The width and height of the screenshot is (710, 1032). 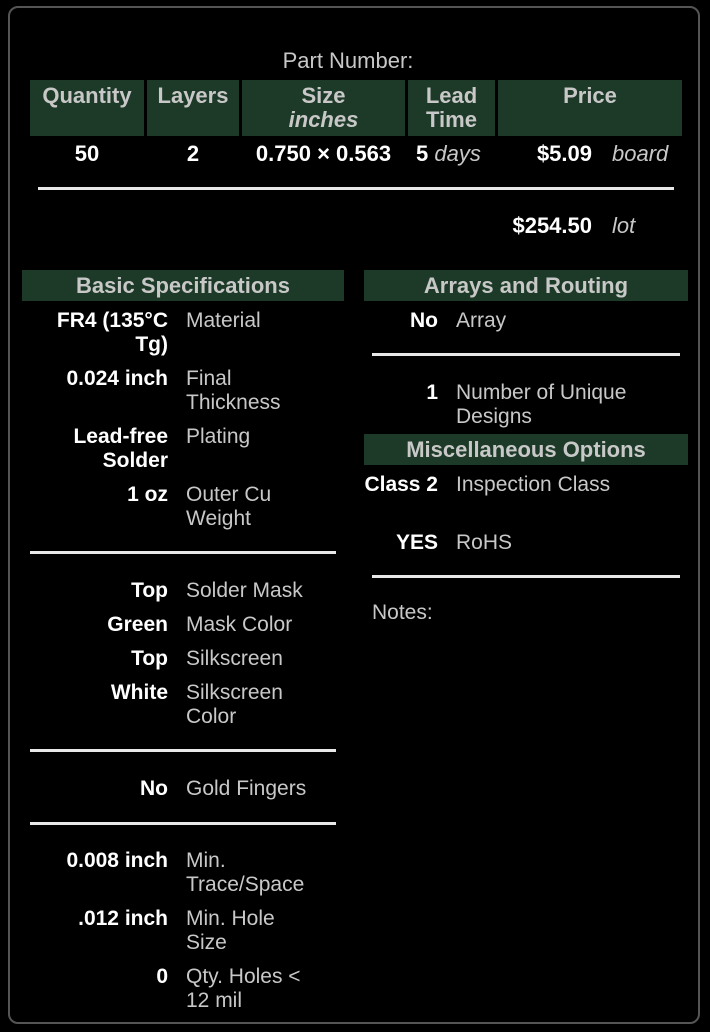 What do you see at coordinates (162, 976) in the screenshot?
I see `holes-under-12mil-value: 0` at bounding box center [162, 976].